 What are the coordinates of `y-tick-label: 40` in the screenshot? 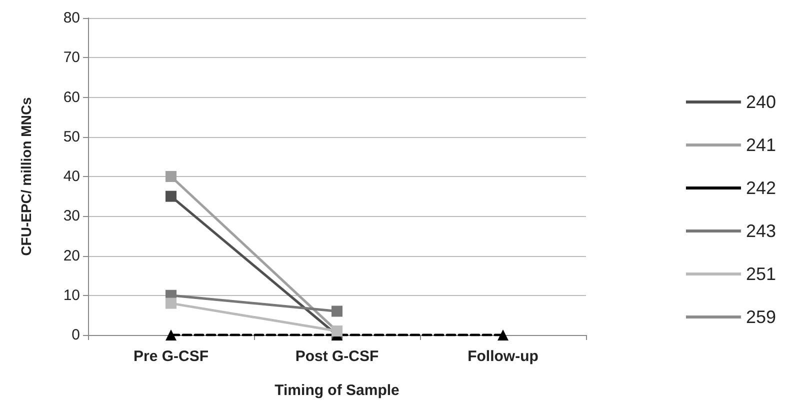 It's located at (71, 176).